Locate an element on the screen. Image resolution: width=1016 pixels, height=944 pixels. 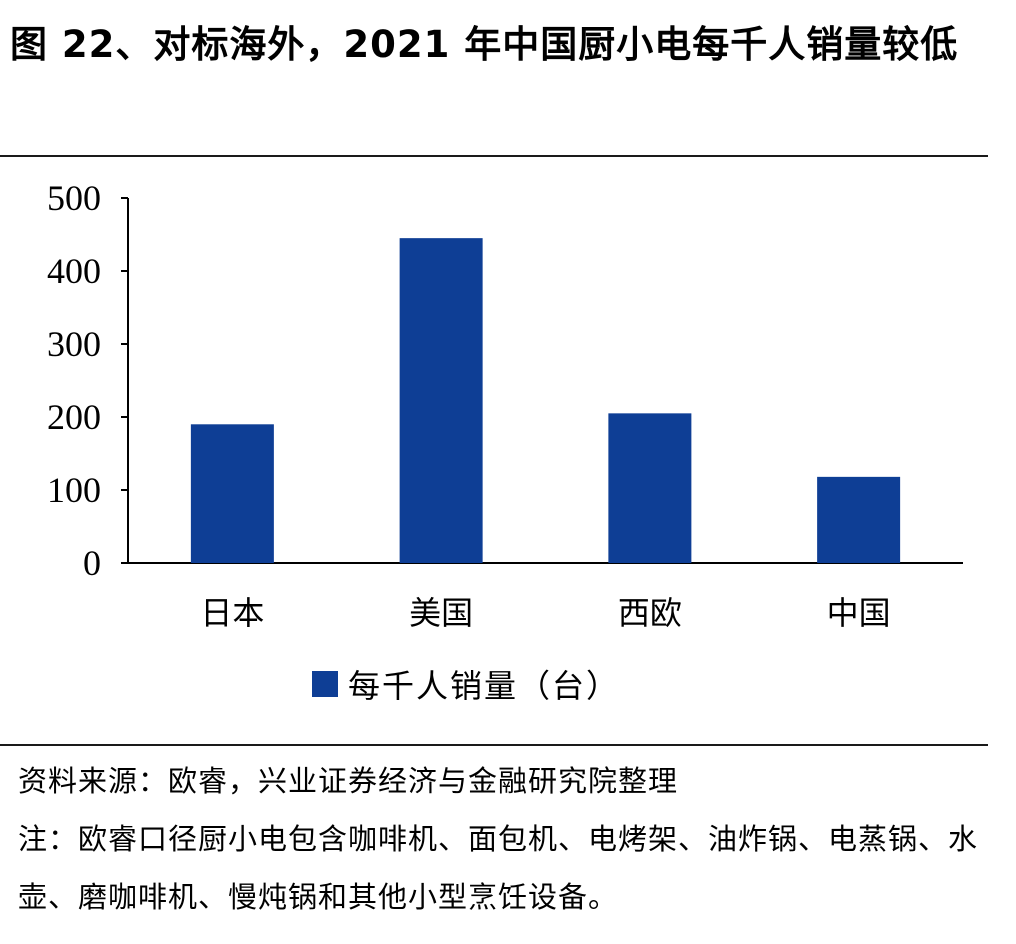
x-category-label: 美国 is located at coordinates (441, 613).